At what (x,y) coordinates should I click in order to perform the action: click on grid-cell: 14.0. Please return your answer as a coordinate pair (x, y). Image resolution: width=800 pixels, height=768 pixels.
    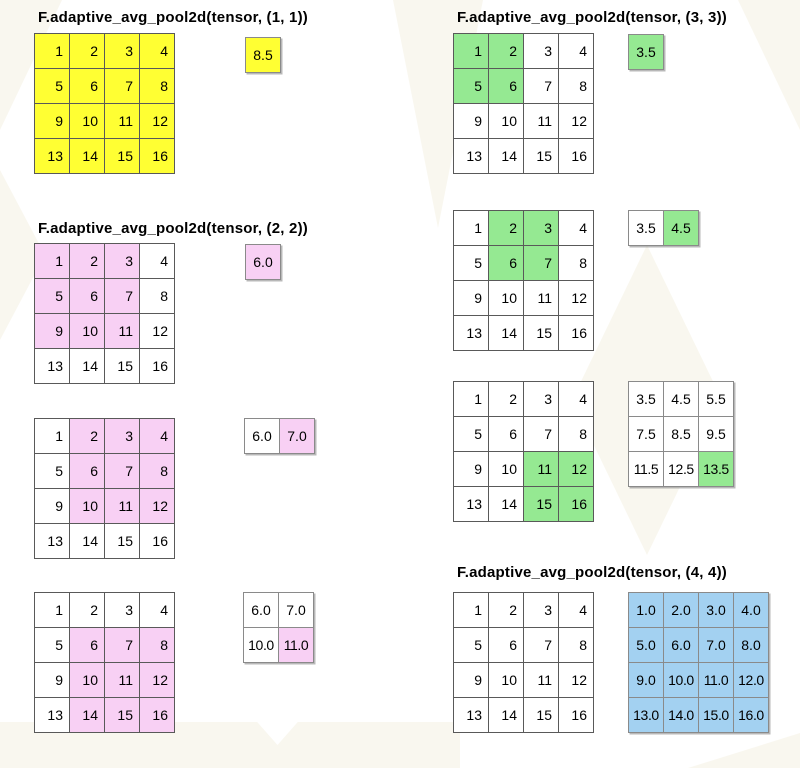
    Looking at the image, I should click on (681, 715).